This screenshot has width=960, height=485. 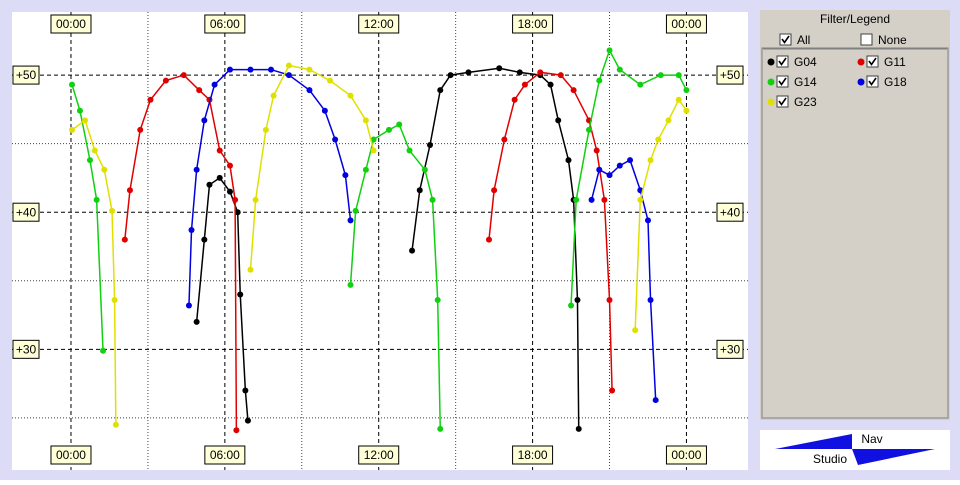 What do you see at coordinates (805, 62) in the screenshot?
I see `legend-label: G04` at bounding box center [805, 62].